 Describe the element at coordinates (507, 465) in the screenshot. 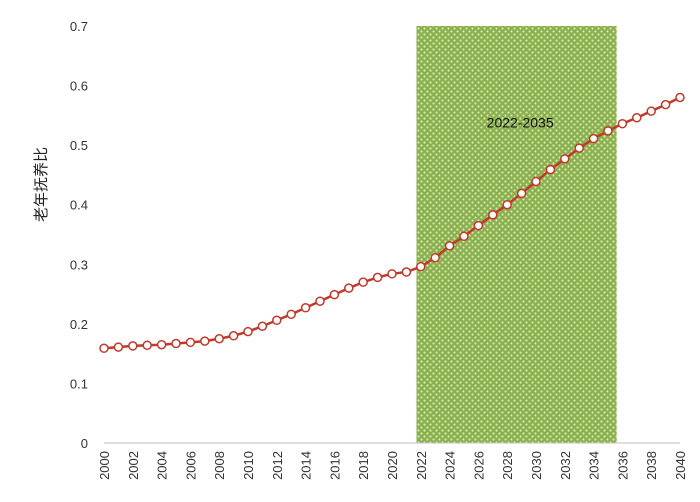

I see `x-tick-label: 2028` at that location.